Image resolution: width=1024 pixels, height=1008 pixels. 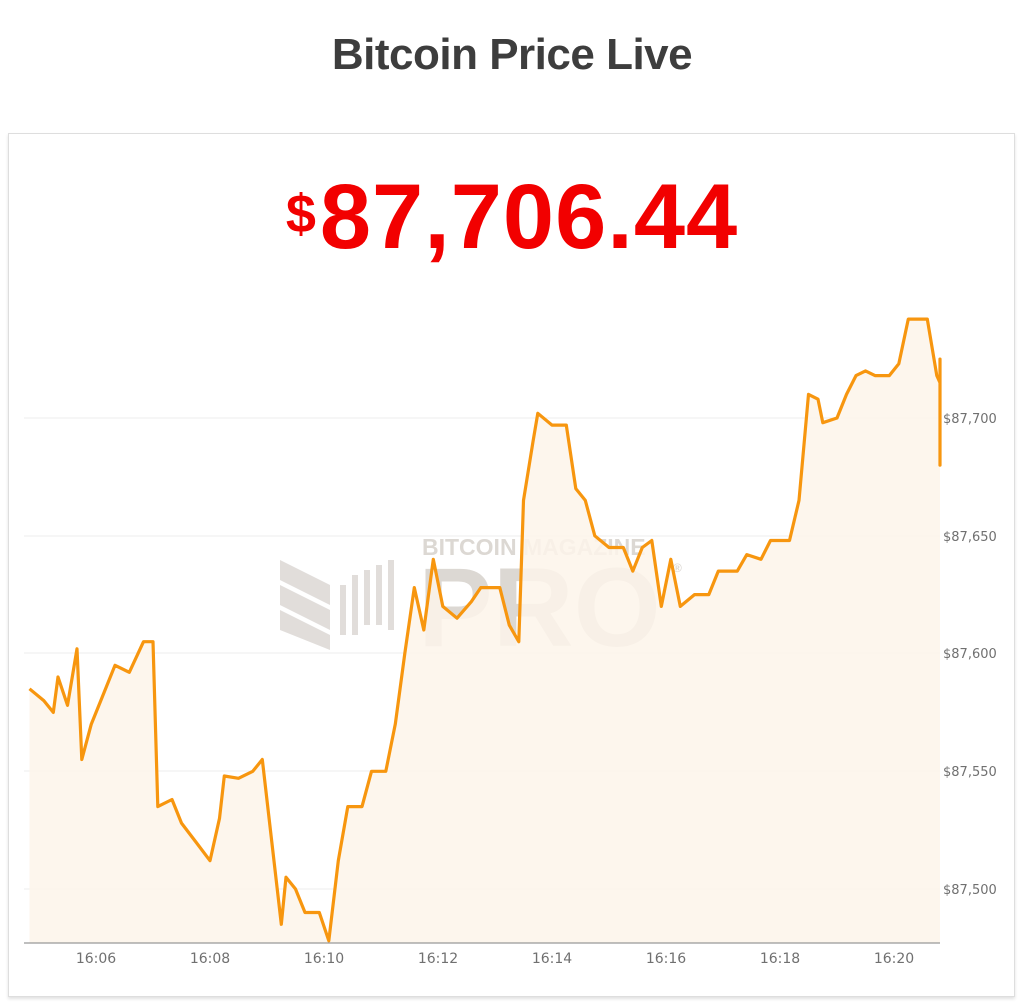 I want to click on x-tick-label: 16:16, so click(x=666, y=959).